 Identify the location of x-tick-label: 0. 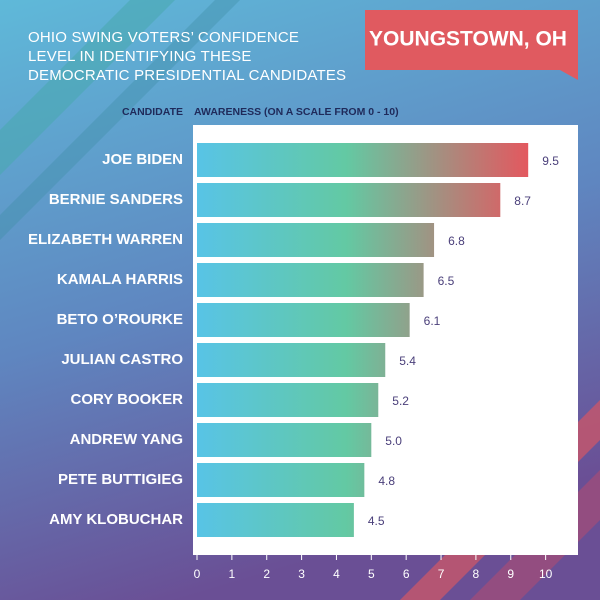
(197, 574).